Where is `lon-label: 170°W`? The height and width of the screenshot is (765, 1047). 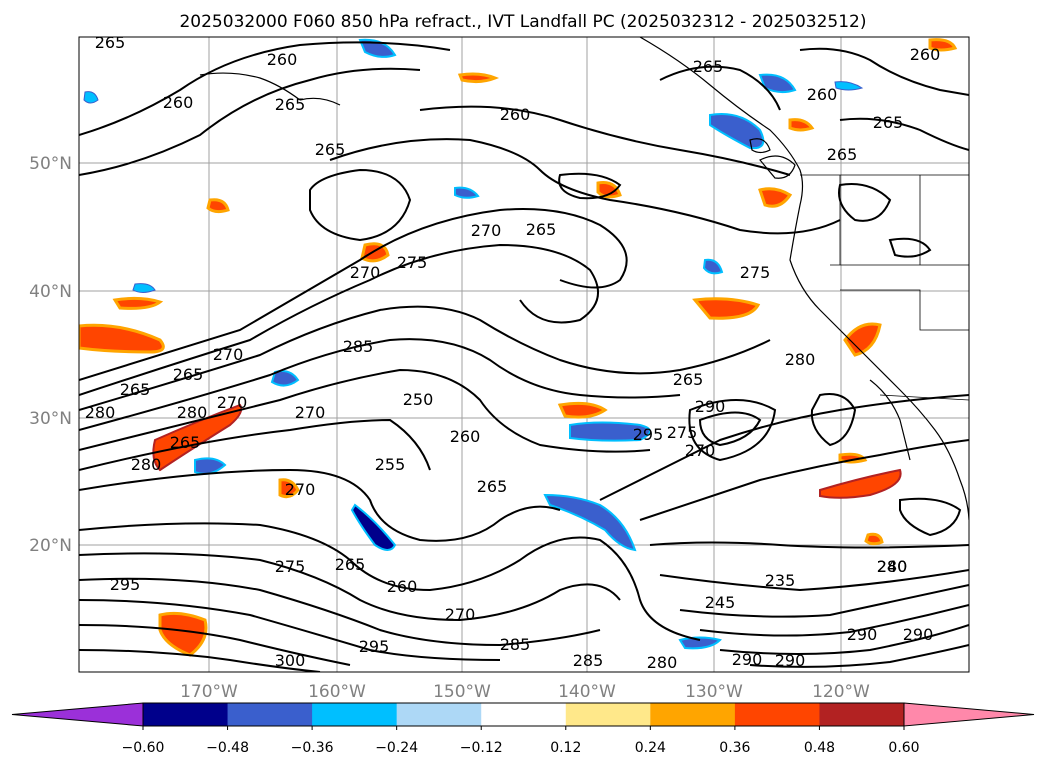
lon-label: 170°W is located at coordinates (209, 692).